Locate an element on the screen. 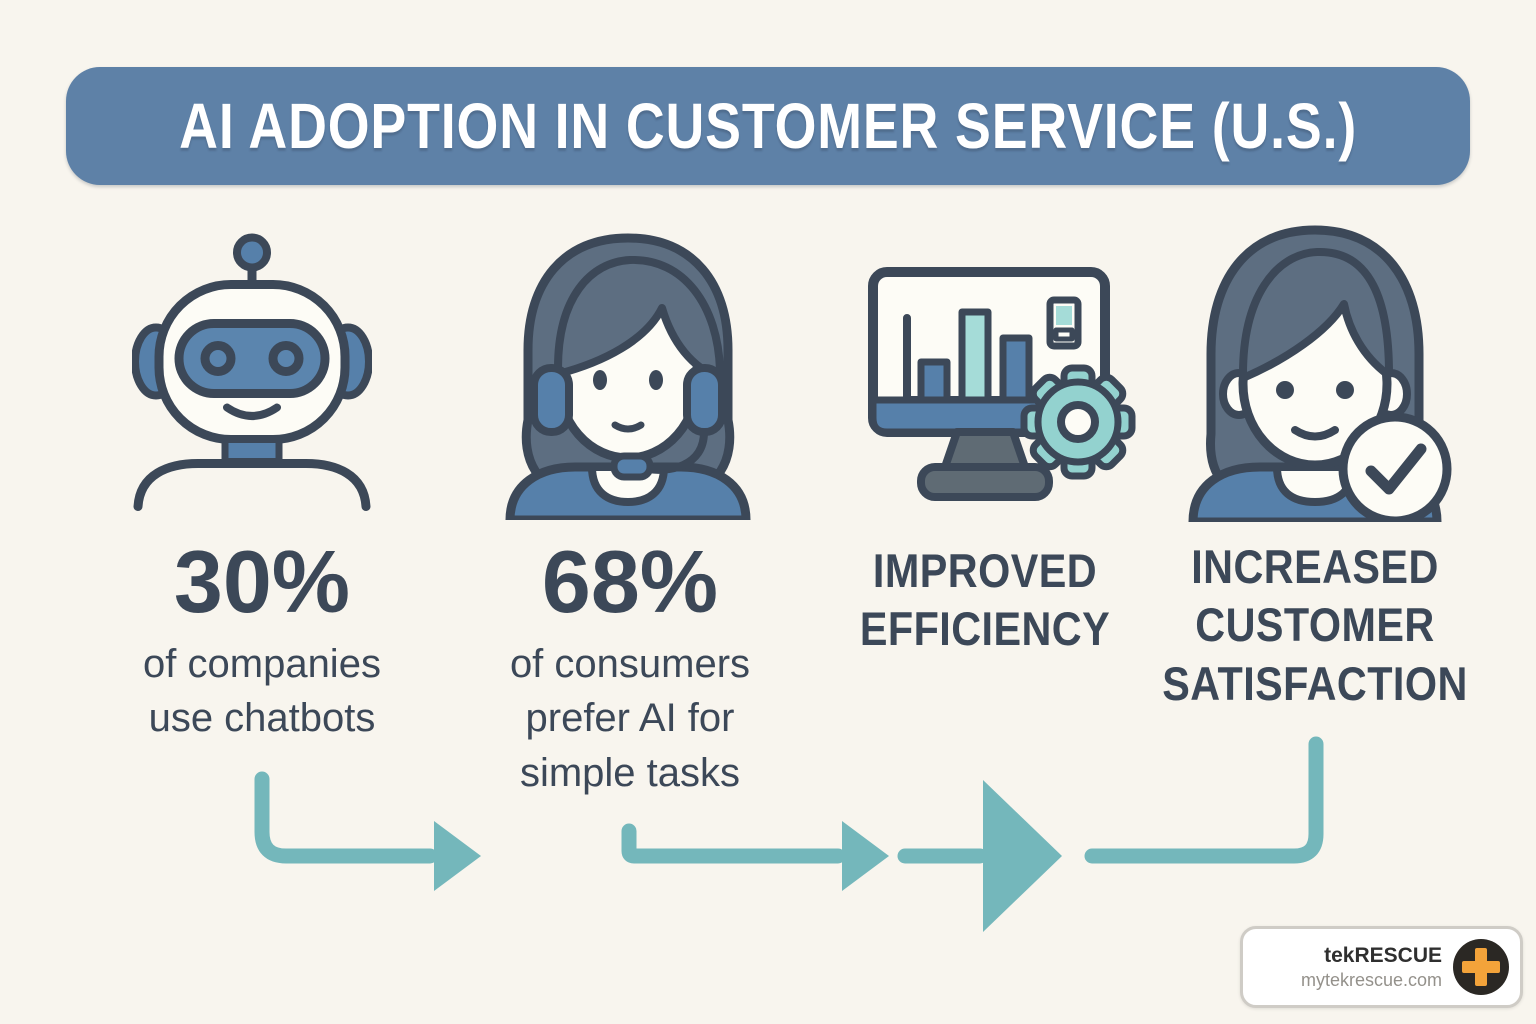 The height and width of the screenshot is (1024, 1536). flow-arrow-3-head is located at coordinates (1022, 856).